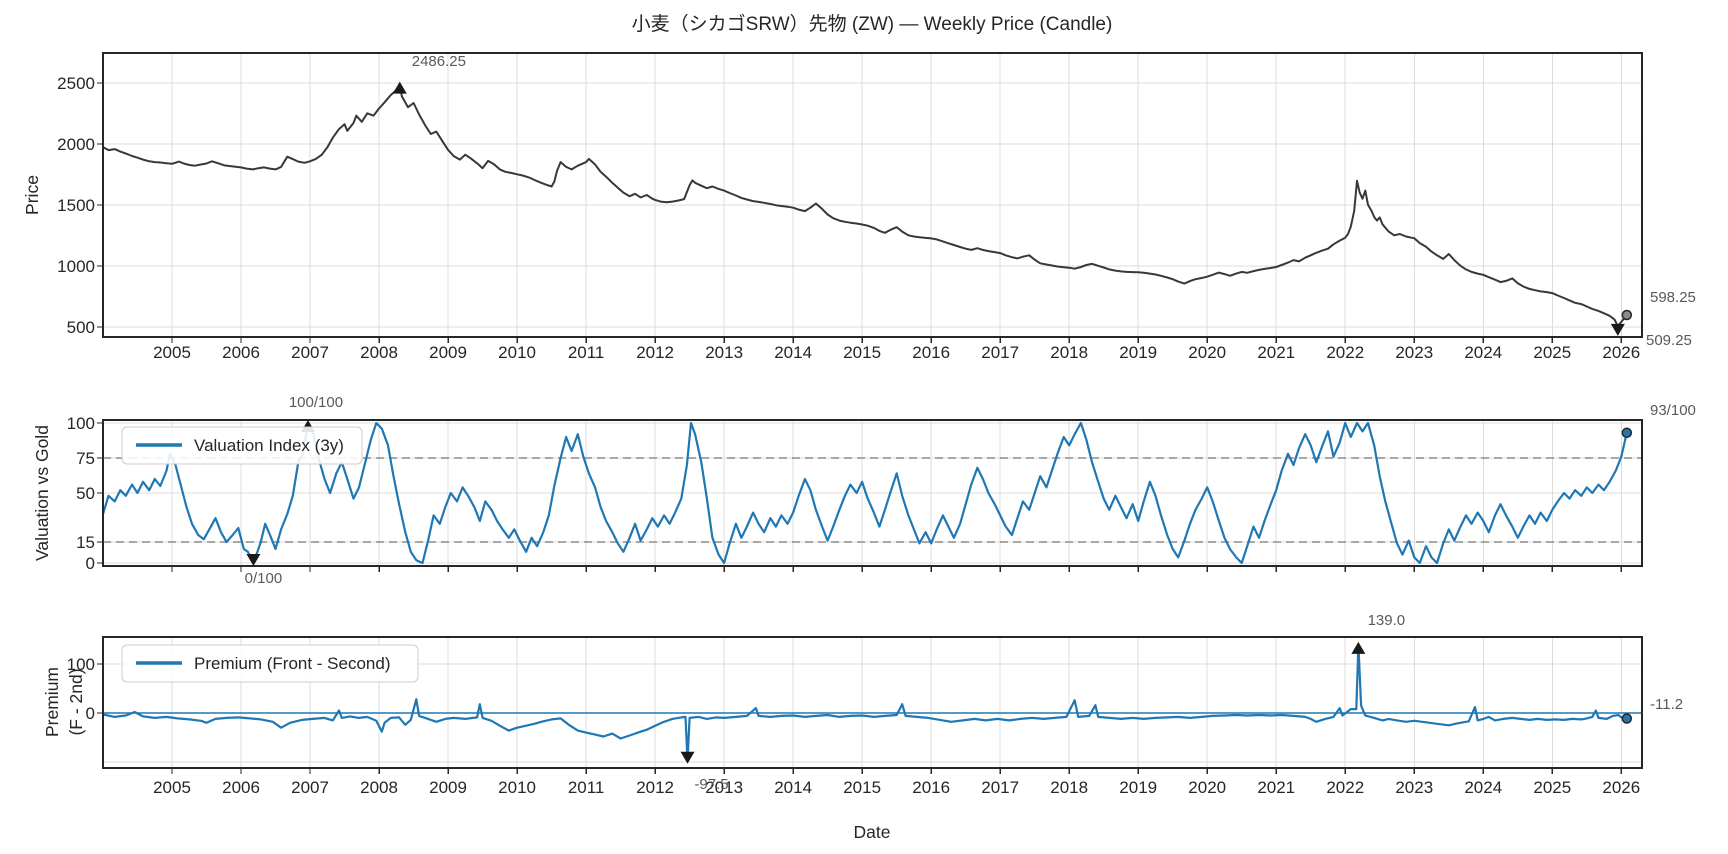  What do you see at coordinates (85, 458) in the screenshot?
I see `valuation-y-tick-label: 75` at bounding box center [85, 458].